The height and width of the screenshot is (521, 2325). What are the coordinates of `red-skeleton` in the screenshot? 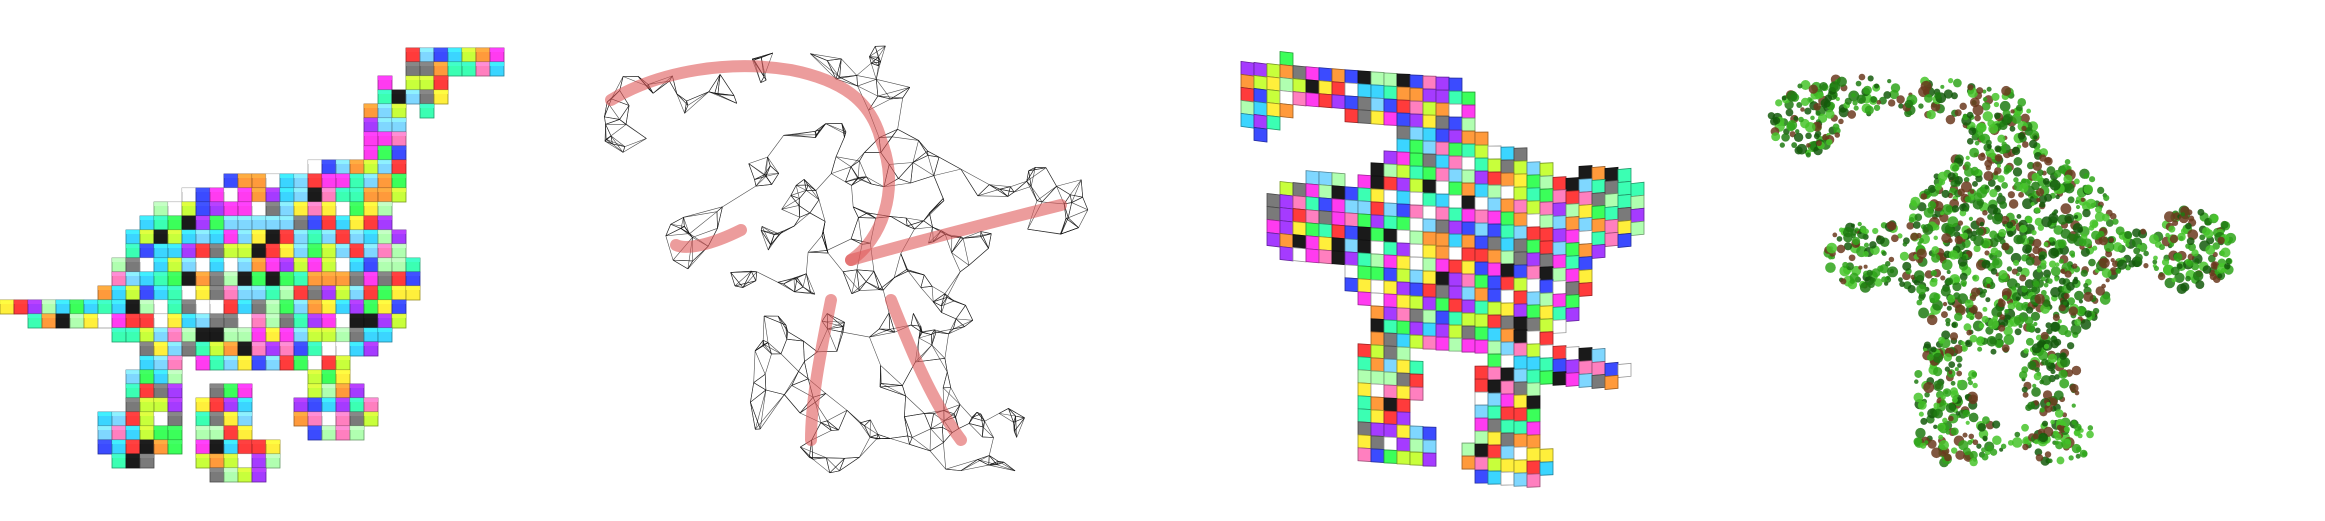 It's located at (836, 253).